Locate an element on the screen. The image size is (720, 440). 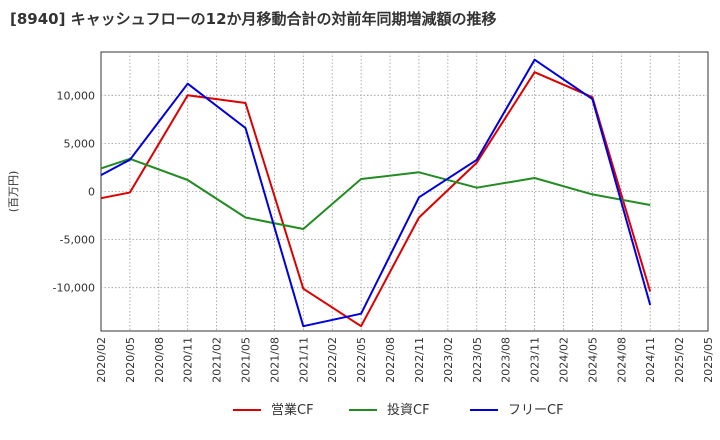
x-tick-label: 2022/02 is located at coordinates (332, 360).